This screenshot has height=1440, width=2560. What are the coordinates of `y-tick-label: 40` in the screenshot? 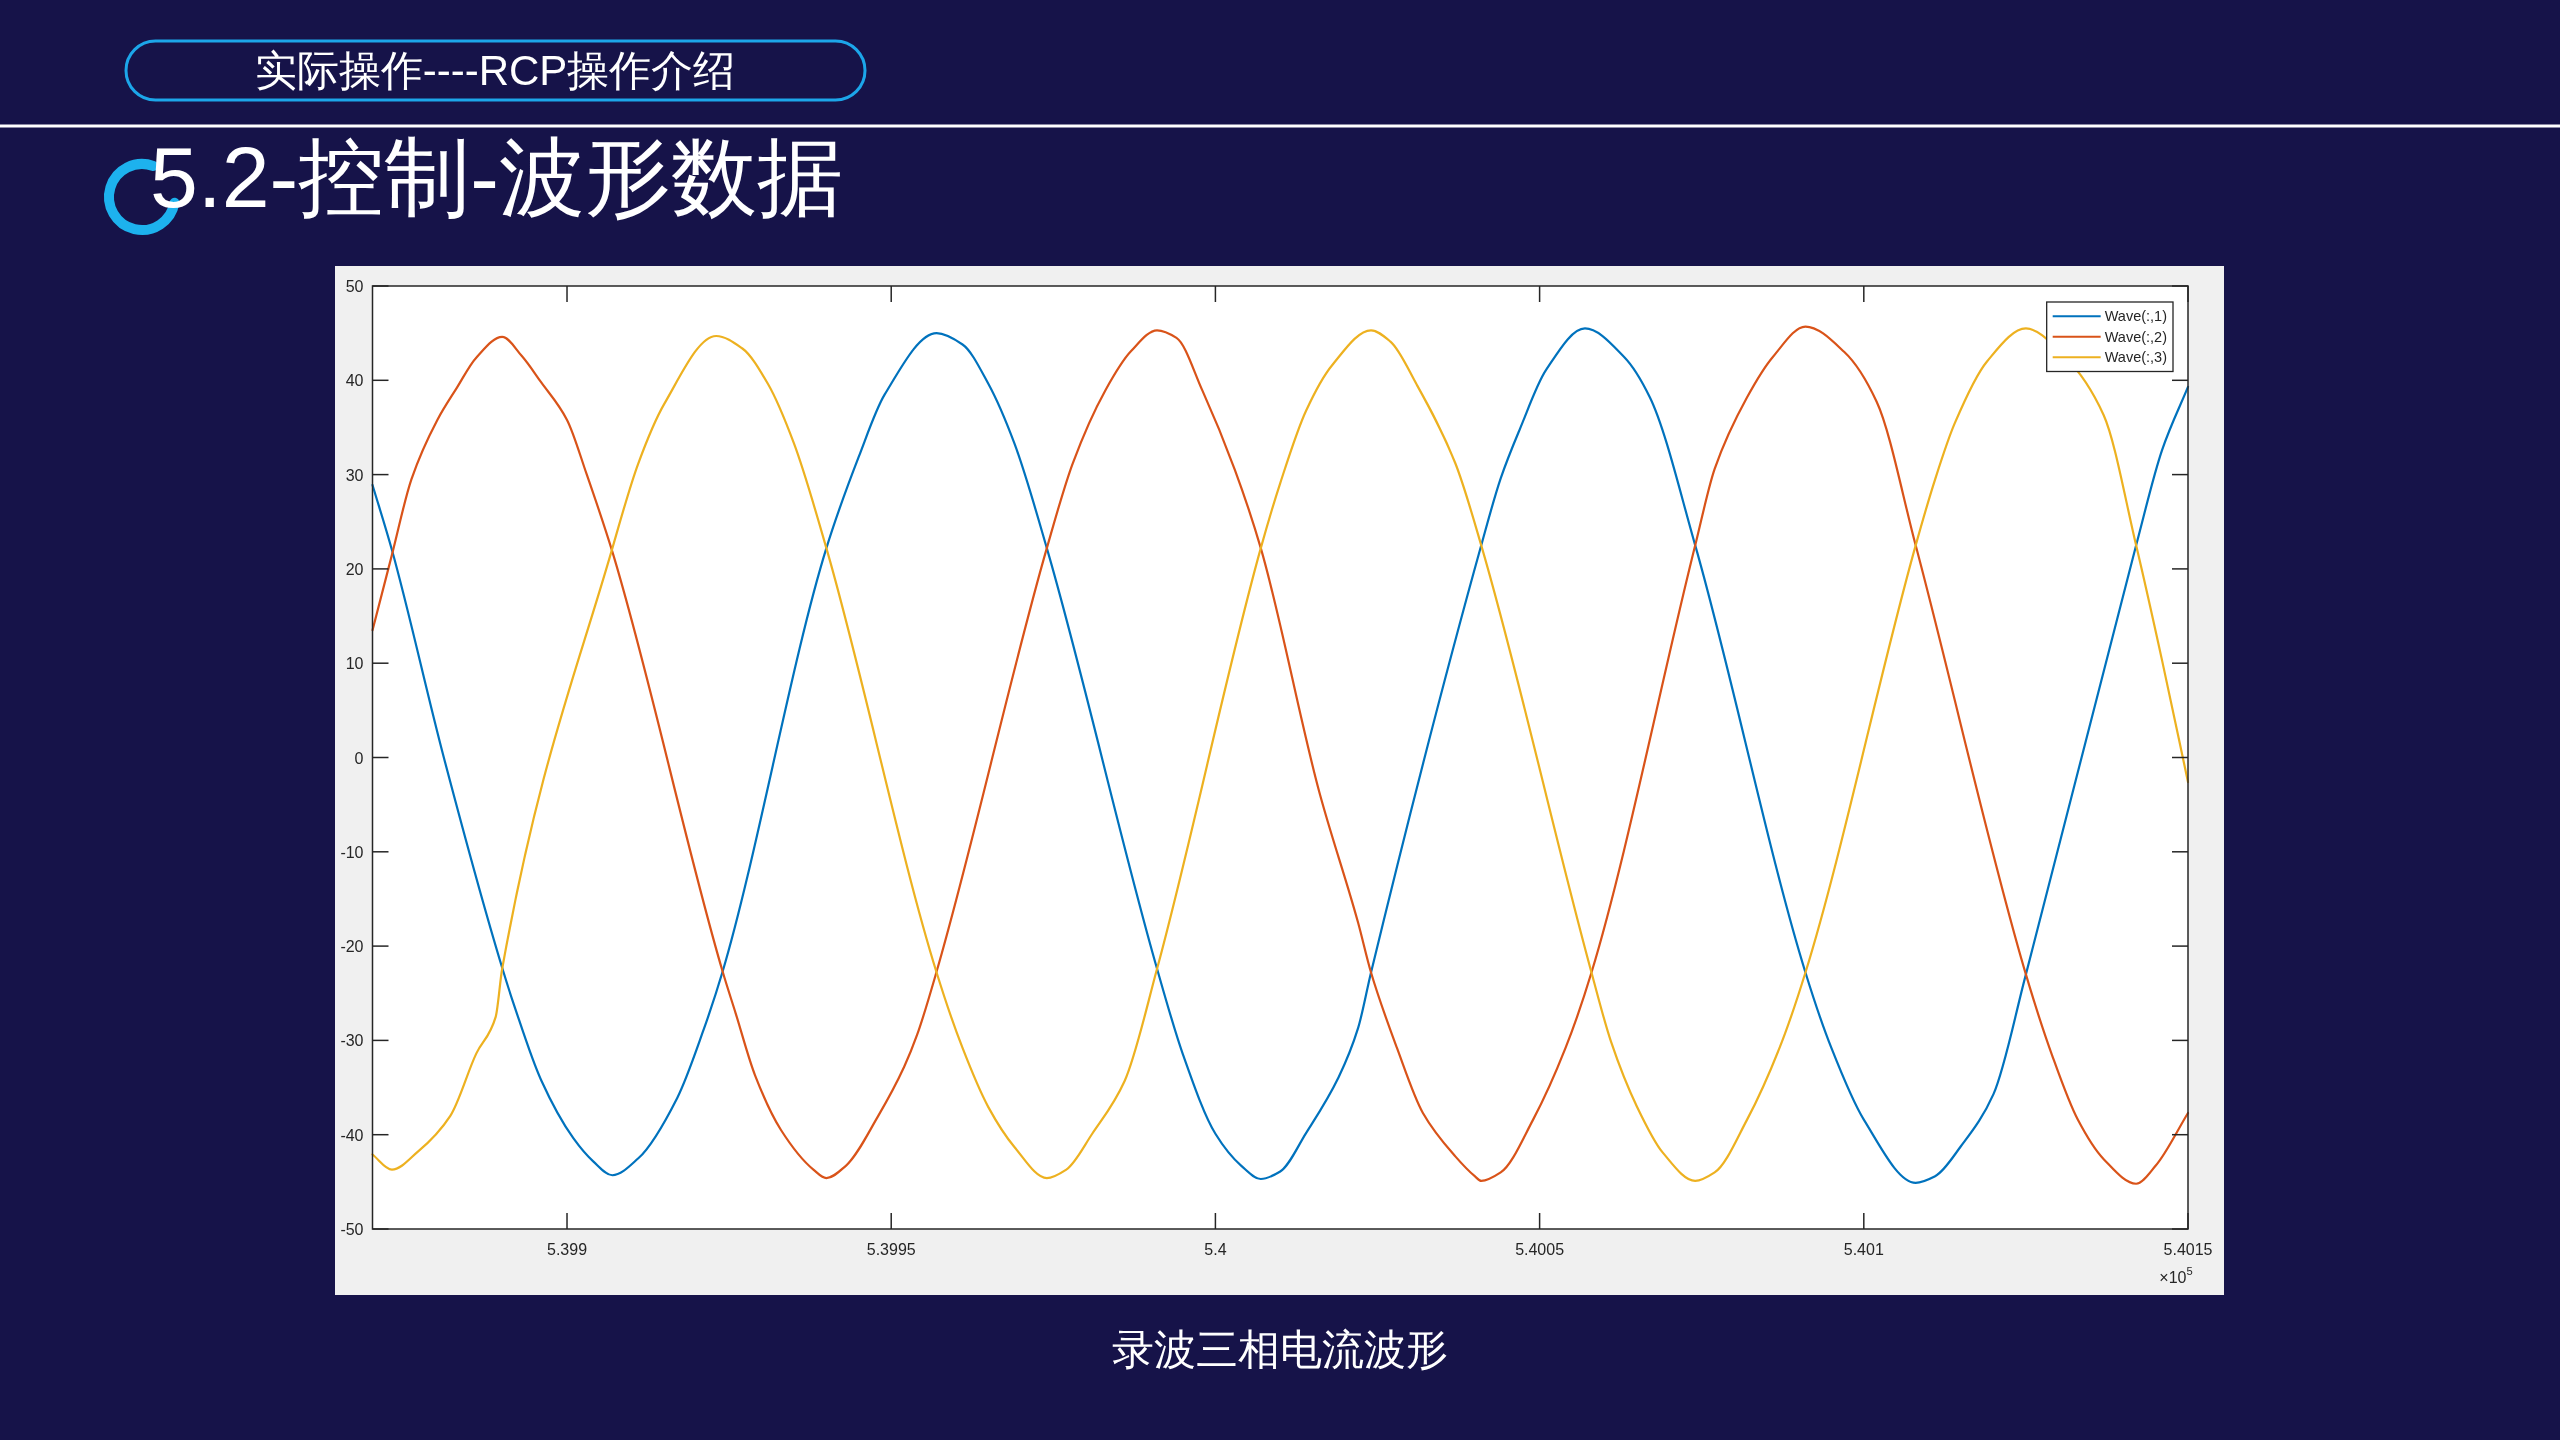 It's located at (354, 380).